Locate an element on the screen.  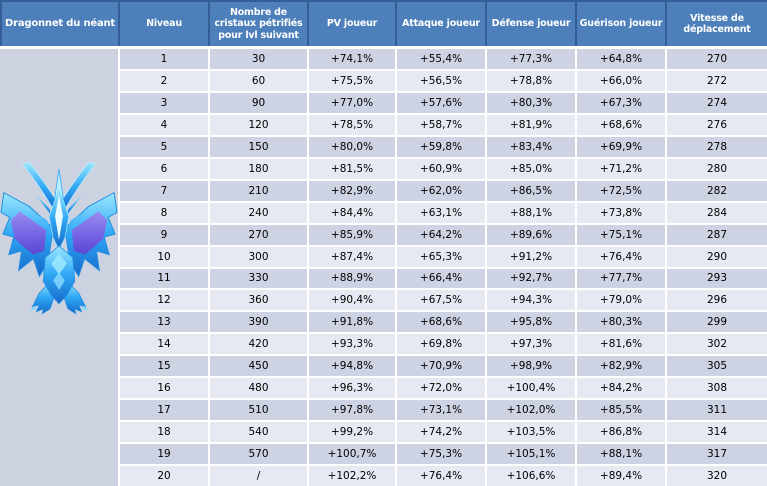
stat-cell: +63,1% is located at coordinates (441, 212).